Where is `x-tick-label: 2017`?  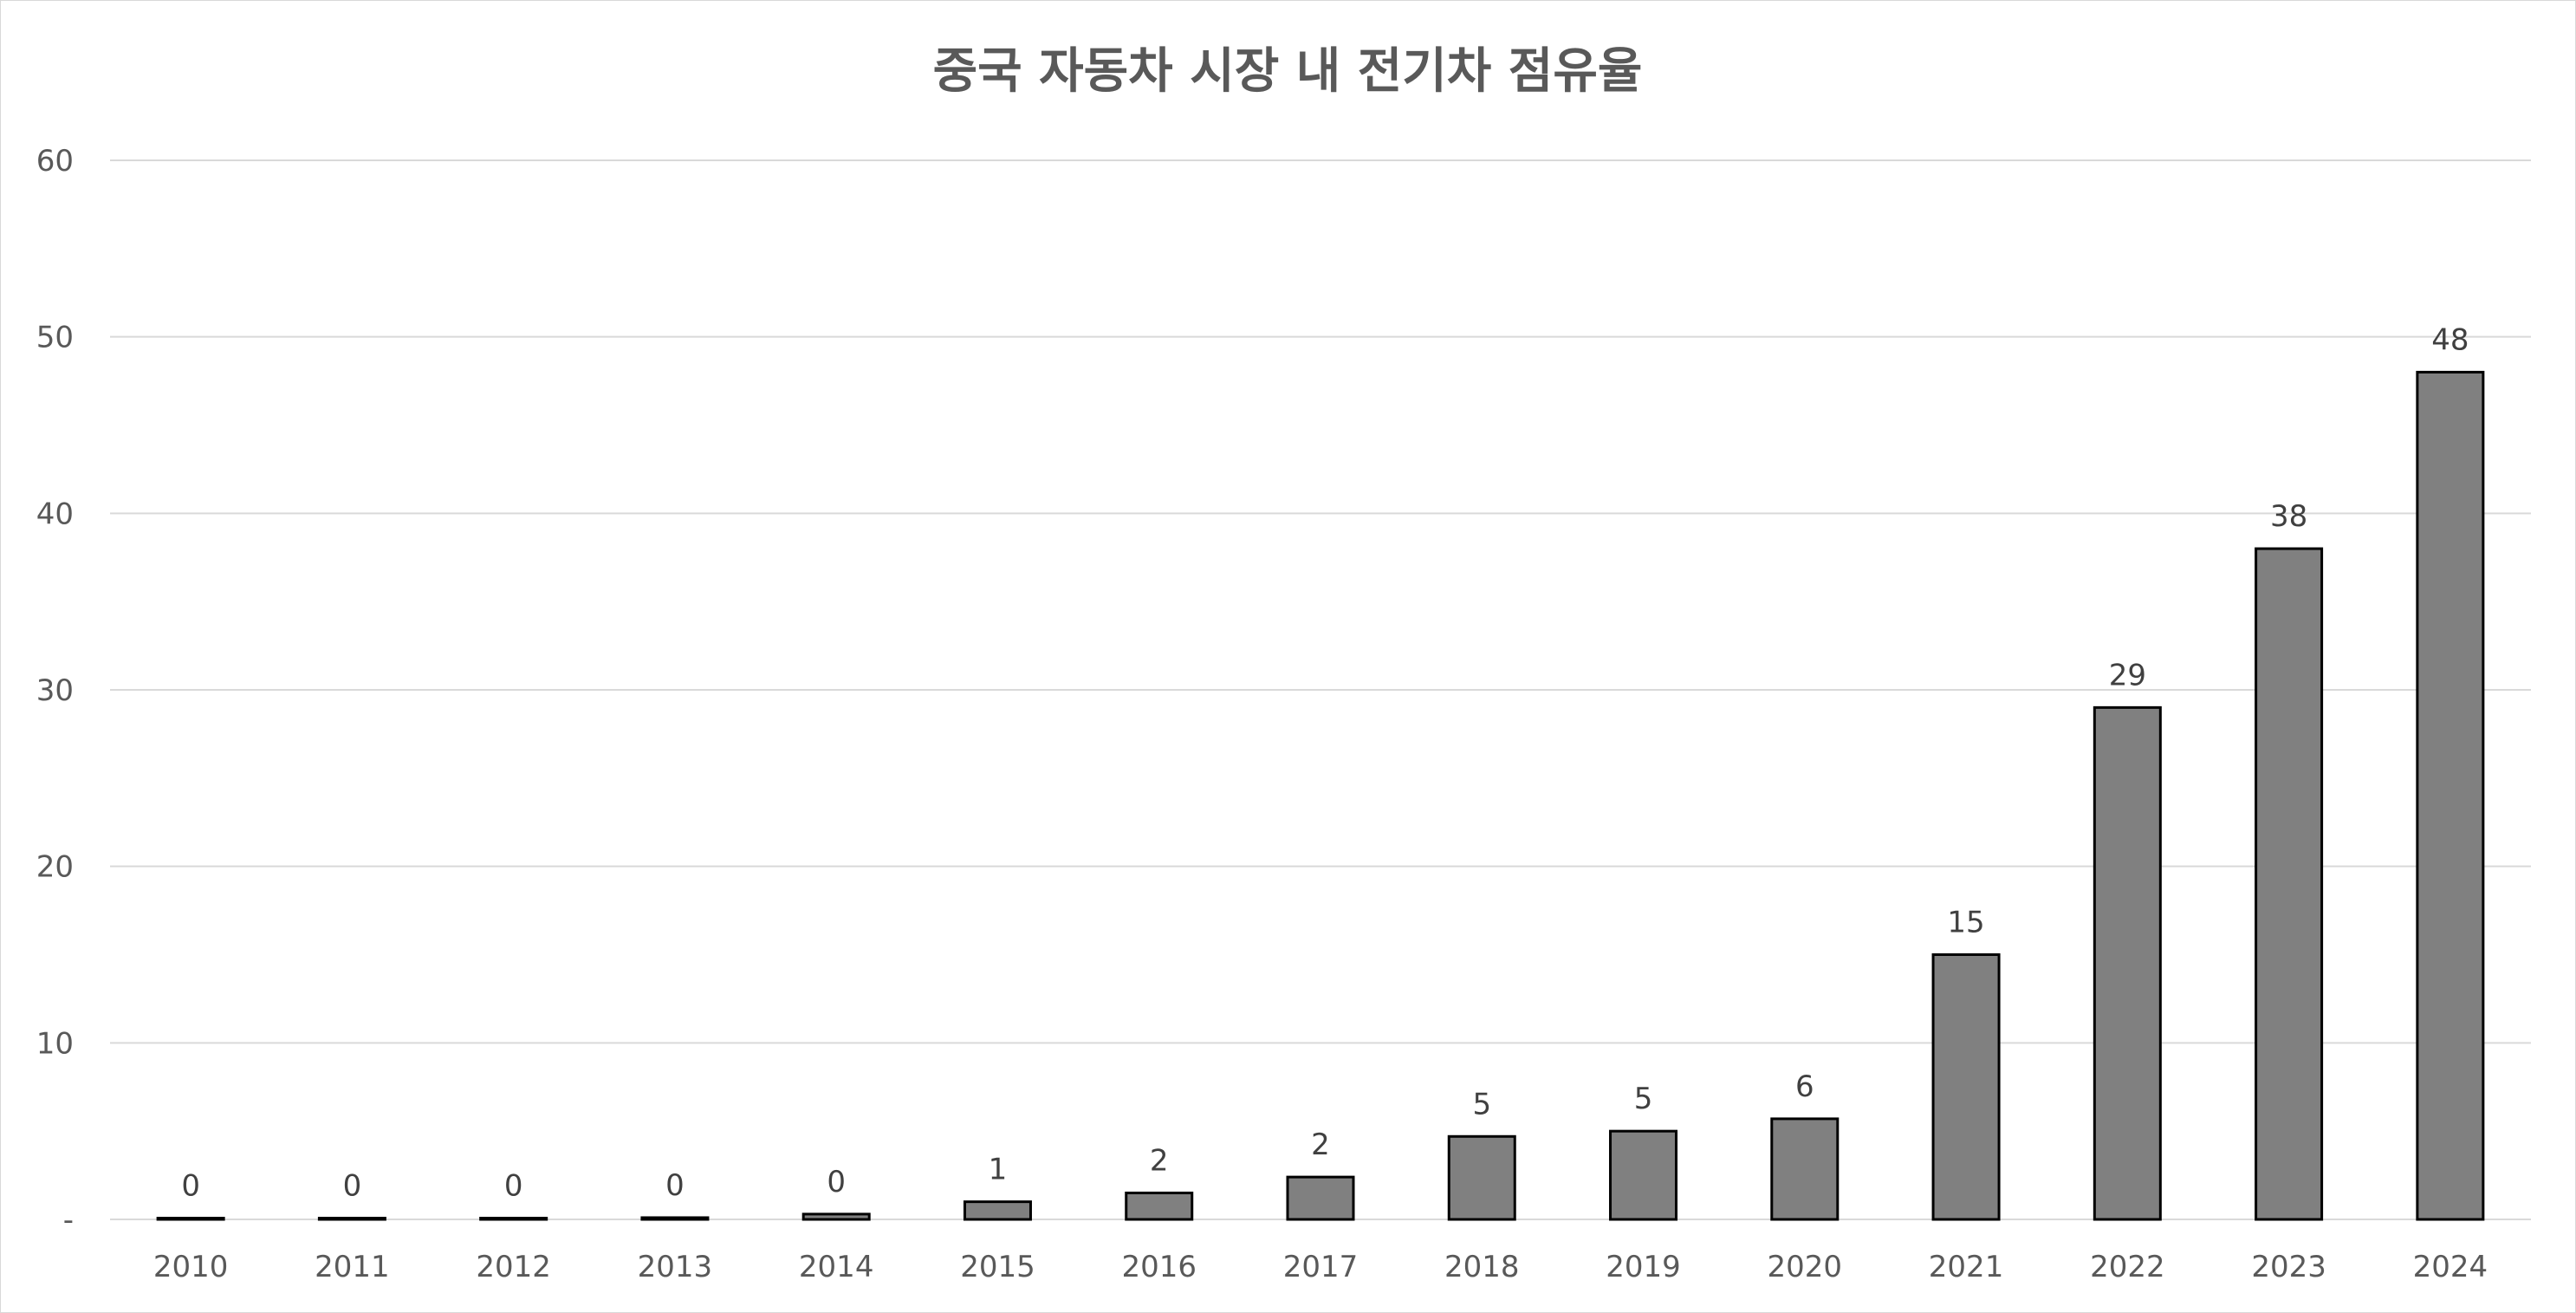
x-tick-label: 2017 is located at coordinates (1321, 1267).